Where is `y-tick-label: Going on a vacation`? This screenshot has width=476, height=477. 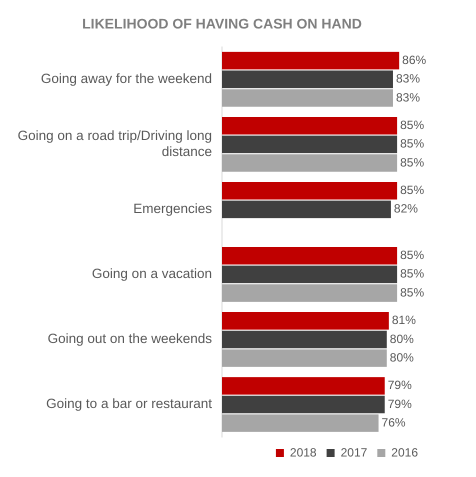 y-tick-label: Going on a vacation is located at coordinates (152, 274).